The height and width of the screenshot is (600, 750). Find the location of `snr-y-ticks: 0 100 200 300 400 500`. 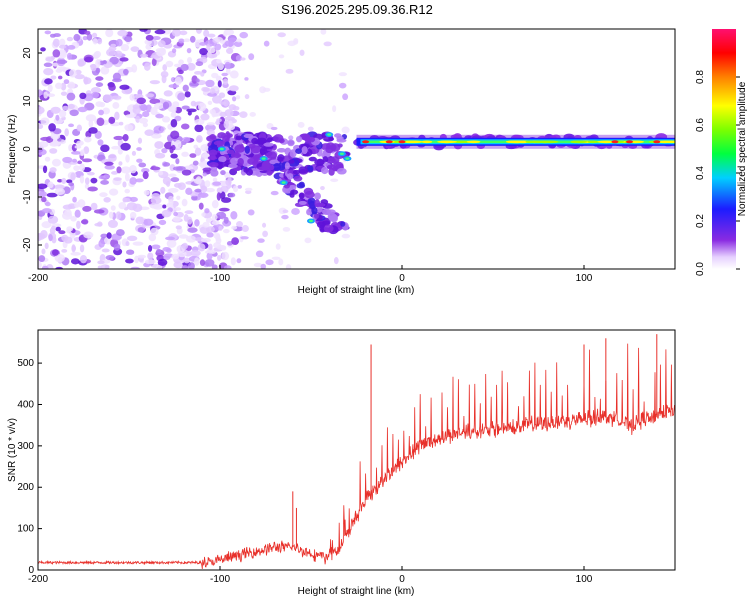

snr-y-ticks: 0 100 200 300 400 500 is located at coordinates (29, 467).